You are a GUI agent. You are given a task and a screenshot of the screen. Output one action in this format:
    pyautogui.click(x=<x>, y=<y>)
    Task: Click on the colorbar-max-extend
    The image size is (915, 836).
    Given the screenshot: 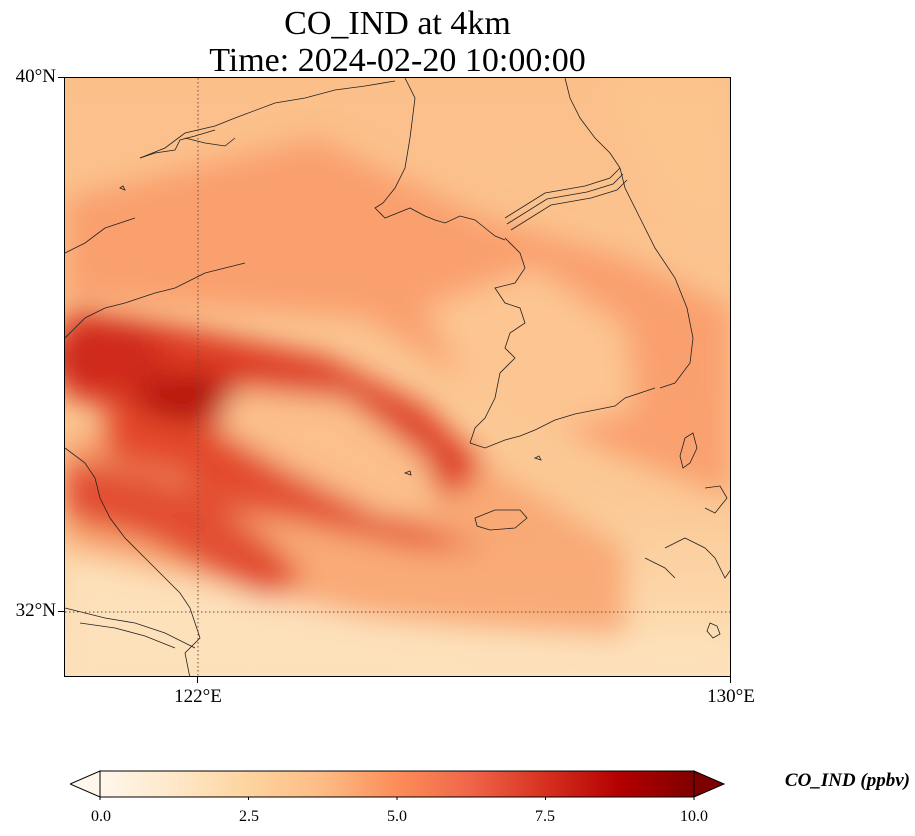 What is the action you would take?
    pyautogui.click(x=709, y=784)
    